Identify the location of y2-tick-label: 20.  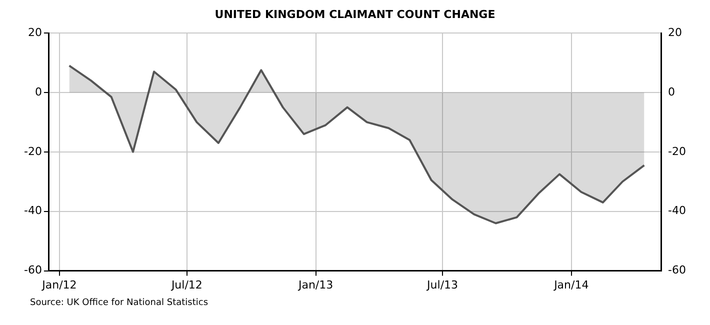
(675, 32).